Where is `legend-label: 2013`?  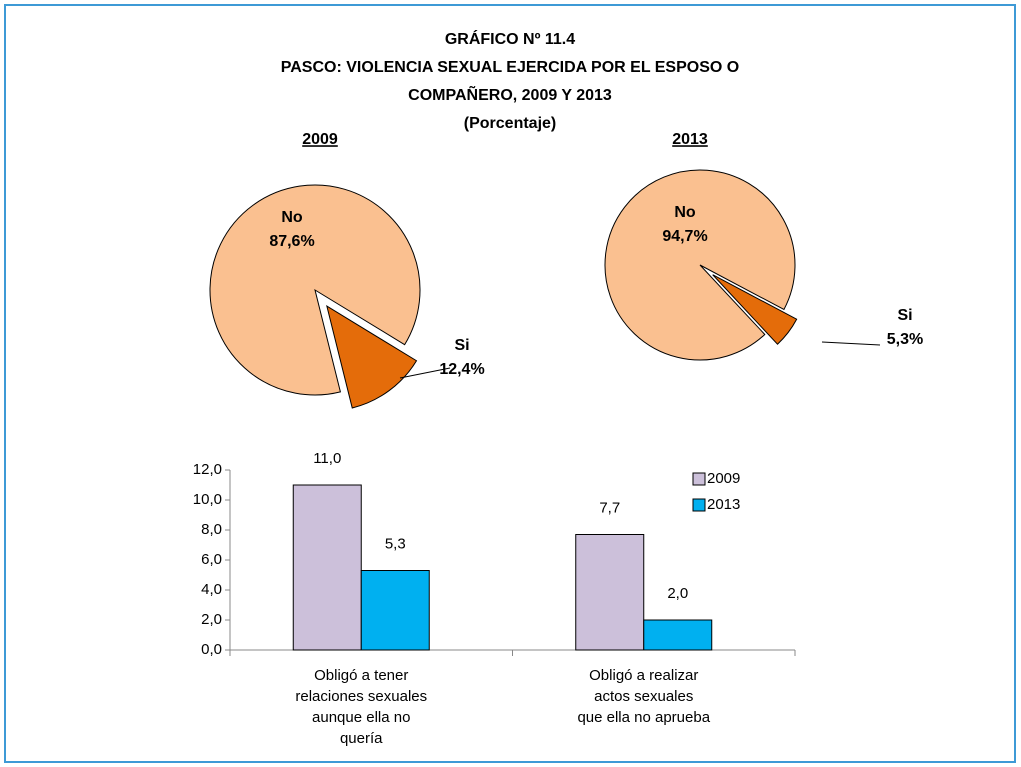
legend-label: 2013 is located at coordinates (723, 504).